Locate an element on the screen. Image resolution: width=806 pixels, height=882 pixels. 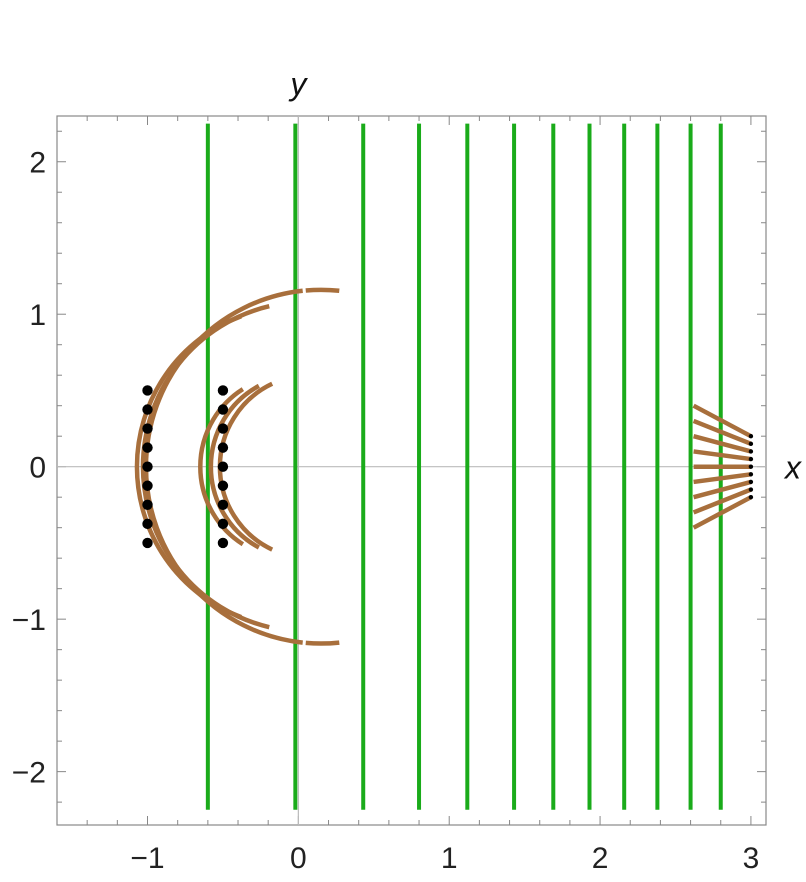
x-axis-label: x is located at coordinates (792, 468).